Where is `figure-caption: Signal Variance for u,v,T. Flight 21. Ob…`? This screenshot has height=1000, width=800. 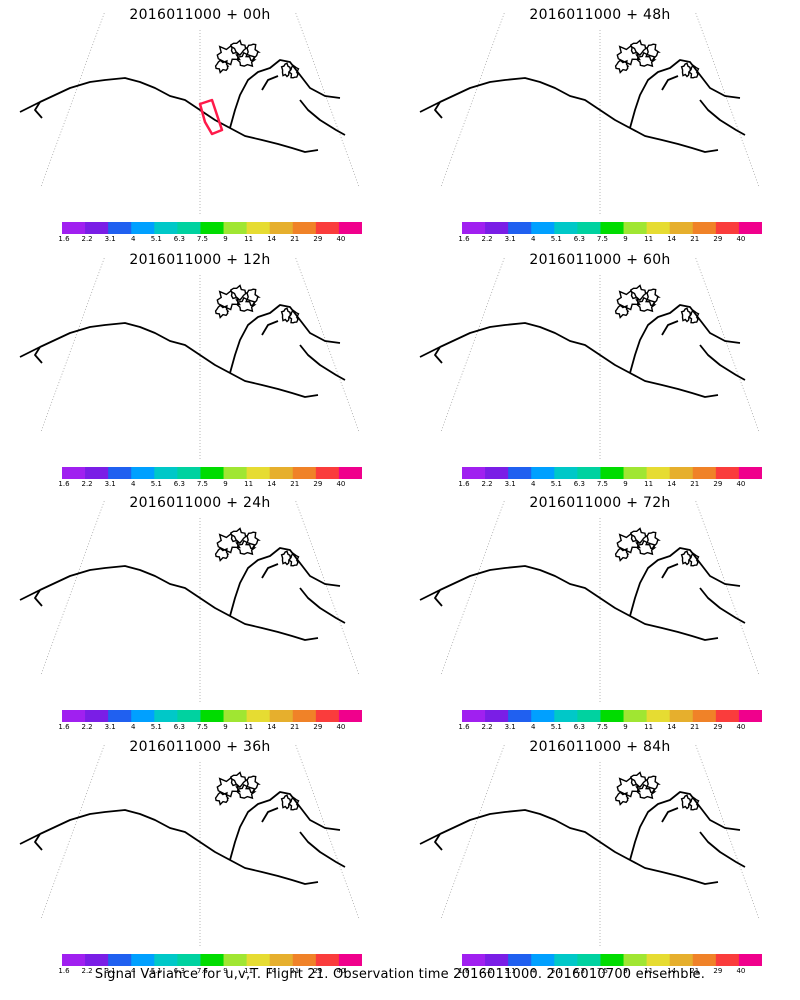 figure-caption: Signal Variance for u,v,T. Flight 21. Ob… is located at coordinates (400, 974).